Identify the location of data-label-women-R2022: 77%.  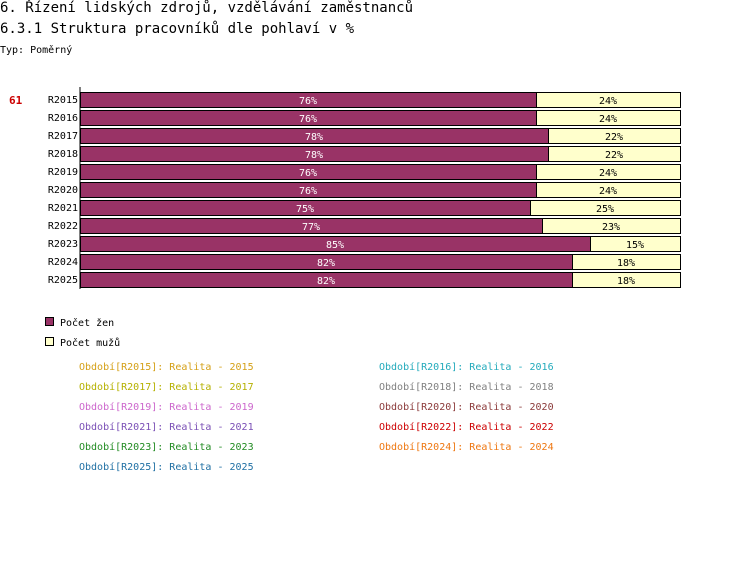
(311, 227).